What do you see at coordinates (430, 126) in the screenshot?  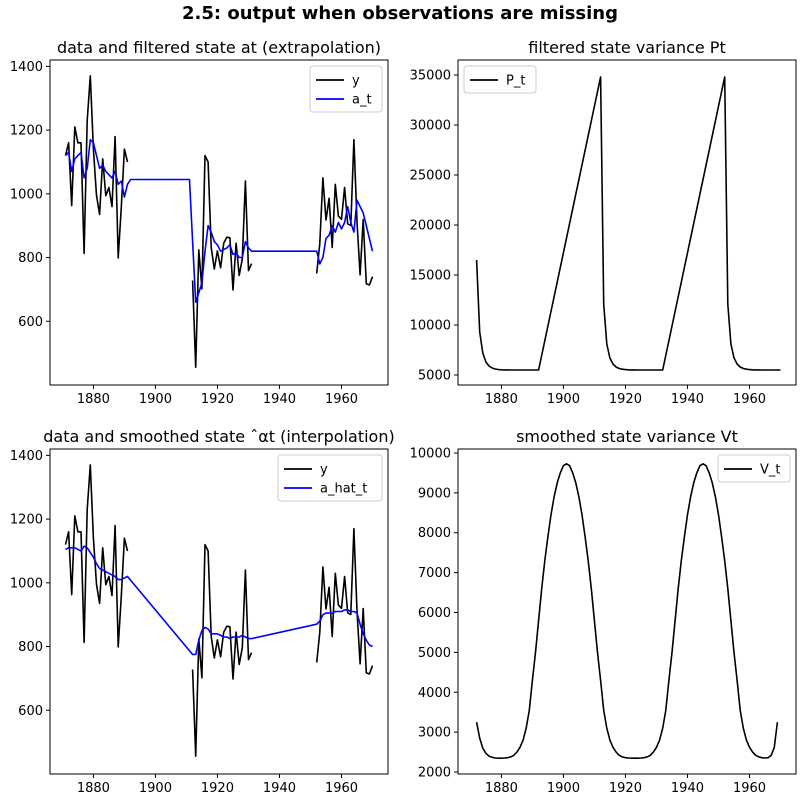 I see `y-tick-label: 30000` at bounding box center [430, 126].